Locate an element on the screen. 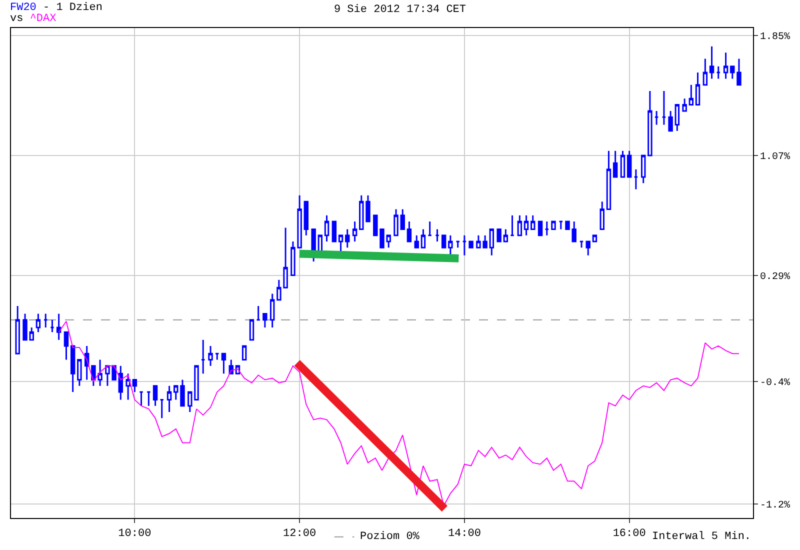 The height and width of the screenshot is (550, 800). text: FW20 is located at coordinates (23, 8).